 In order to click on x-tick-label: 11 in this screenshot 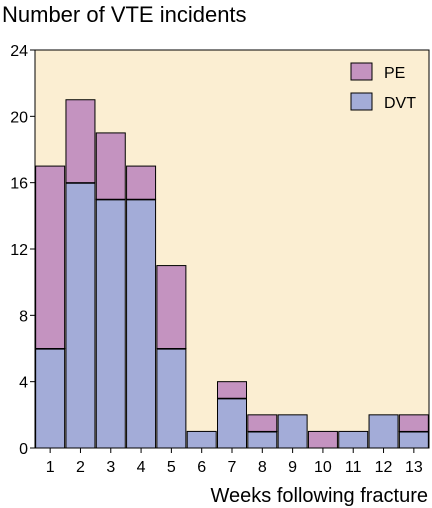, I will do `click(353, 467)`.